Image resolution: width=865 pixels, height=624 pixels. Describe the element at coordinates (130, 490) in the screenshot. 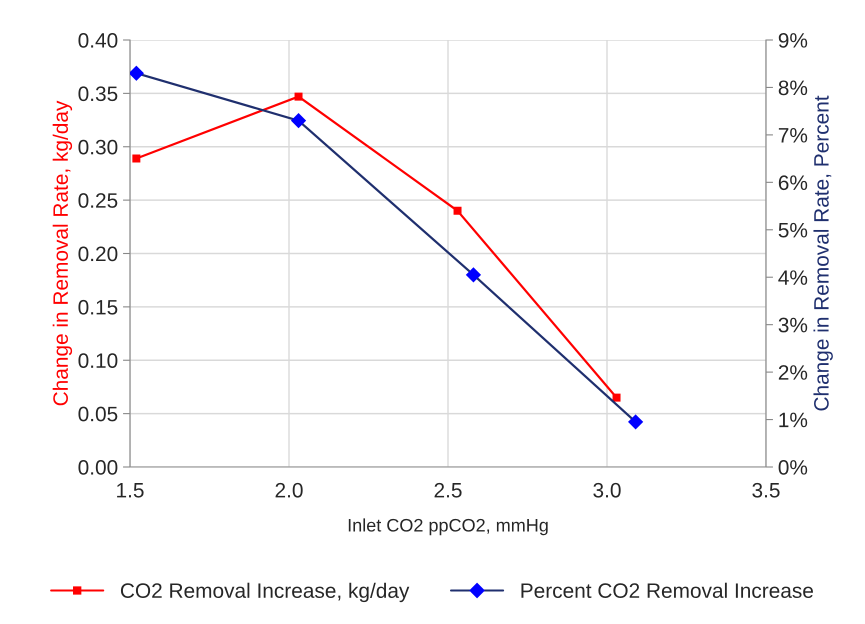

I see `x-tick-label: 1.5` at that location.